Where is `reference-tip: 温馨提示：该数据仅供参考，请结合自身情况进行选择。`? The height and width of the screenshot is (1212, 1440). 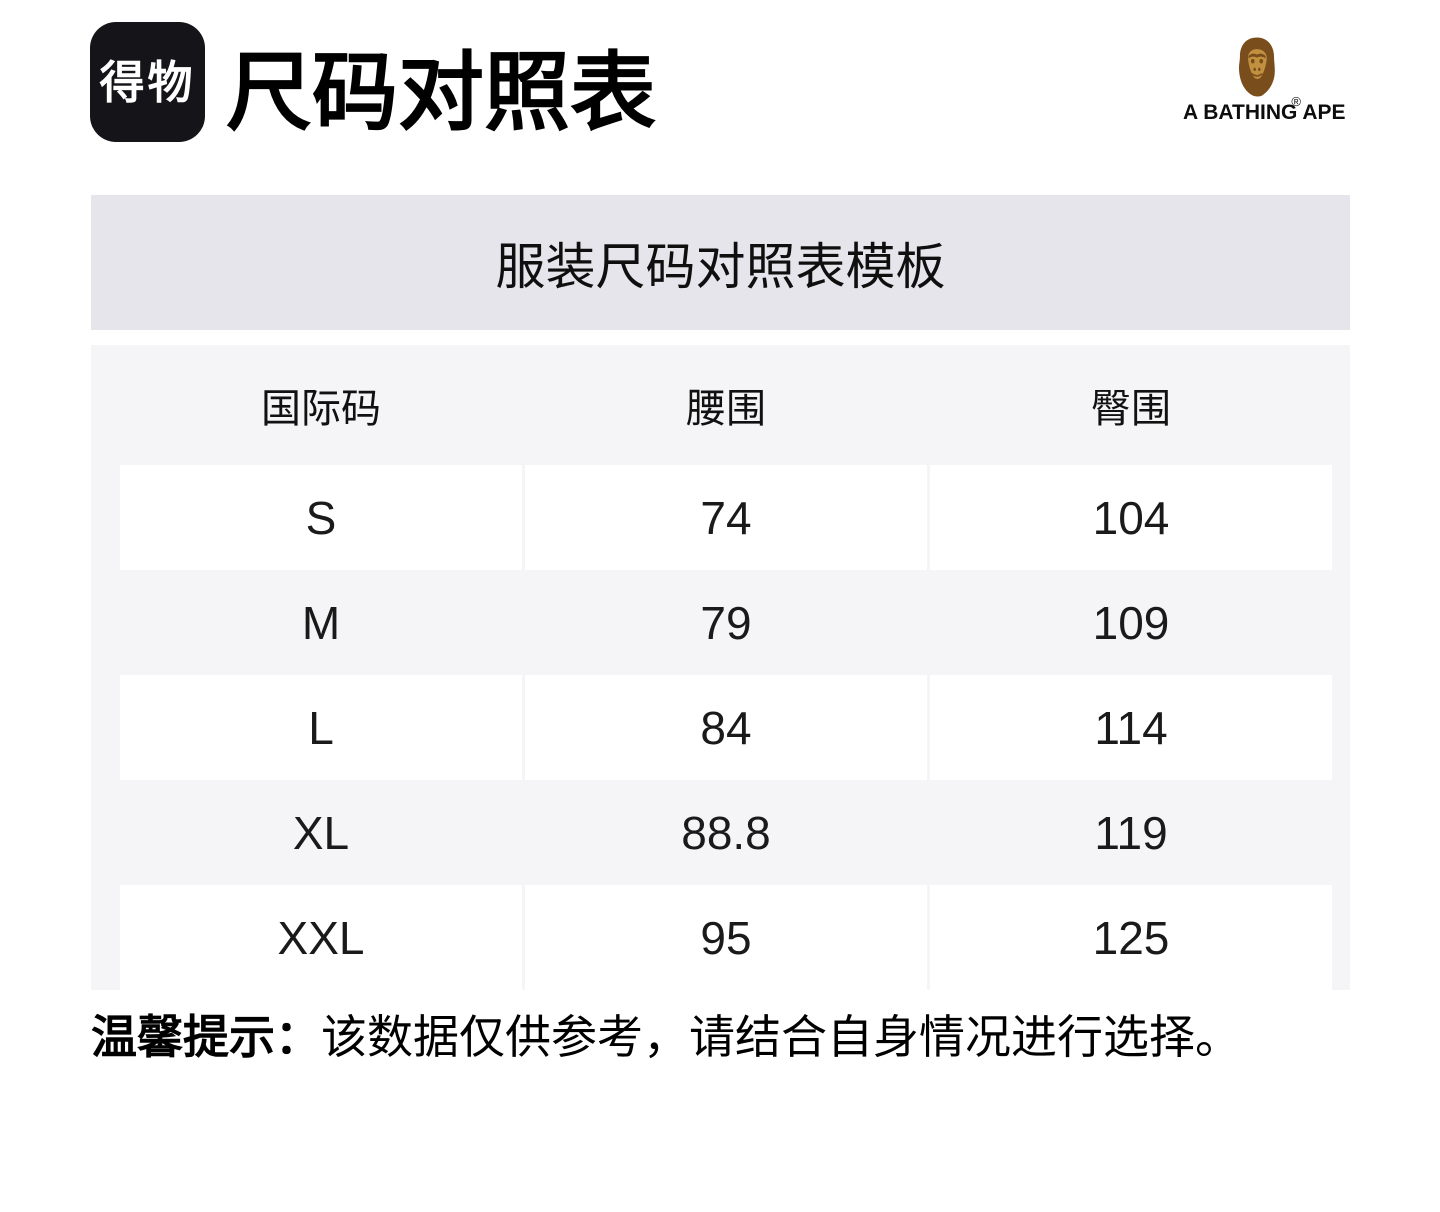 reference-tip: 温馨提示：该数据仅供参考，请结合自身情况进行选择。 is located at coordinates (666, 1038).